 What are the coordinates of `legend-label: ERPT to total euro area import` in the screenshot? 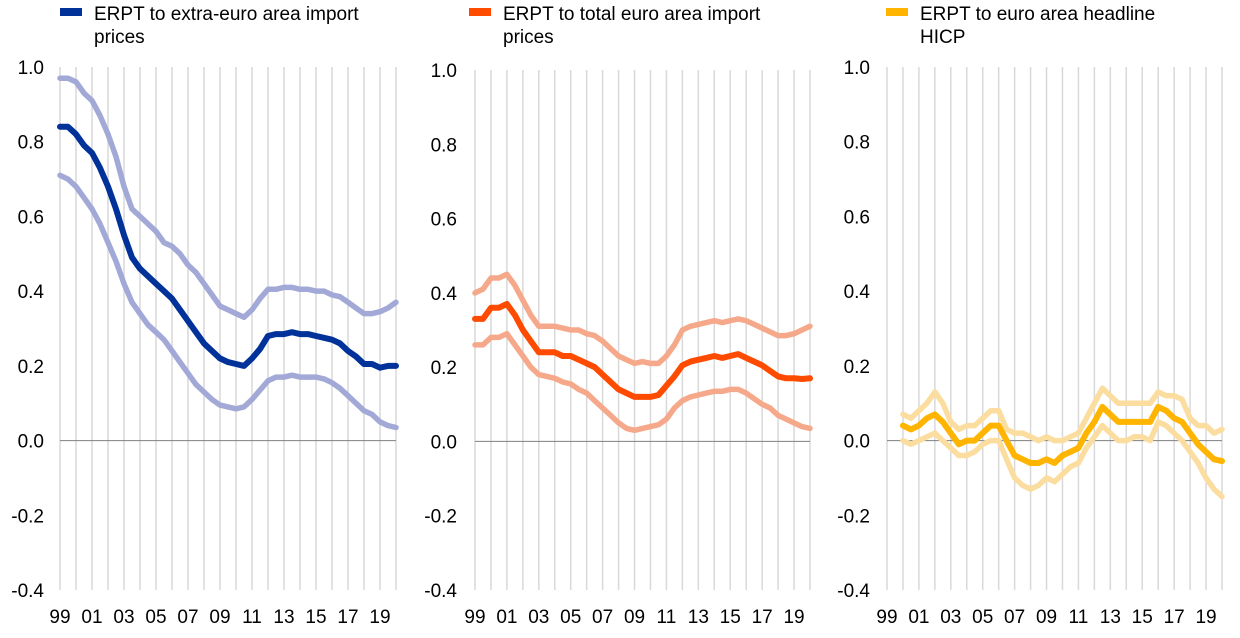 It's located at (632, 14).